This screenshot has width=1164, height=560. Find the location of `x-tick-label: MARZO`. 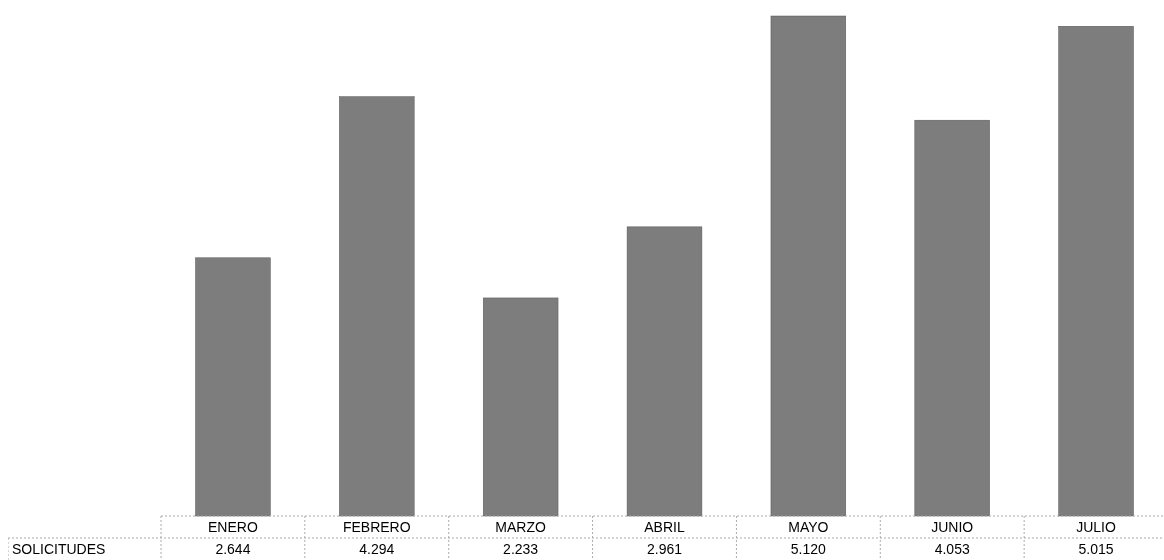

x-tick-label: MARZO is located at coordinates (521, 526).